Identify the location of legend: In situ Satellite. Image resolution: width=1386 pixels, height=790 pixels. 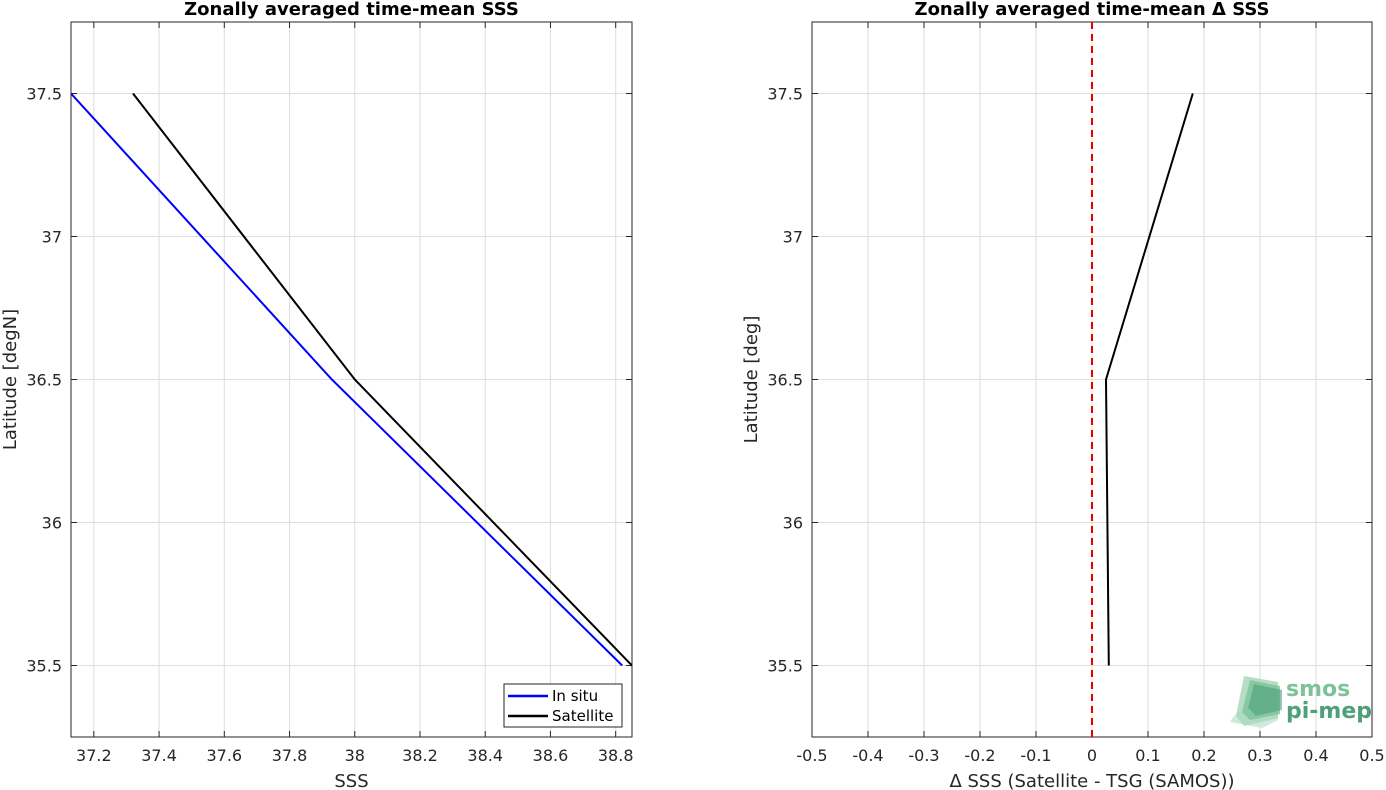
(563, 705).